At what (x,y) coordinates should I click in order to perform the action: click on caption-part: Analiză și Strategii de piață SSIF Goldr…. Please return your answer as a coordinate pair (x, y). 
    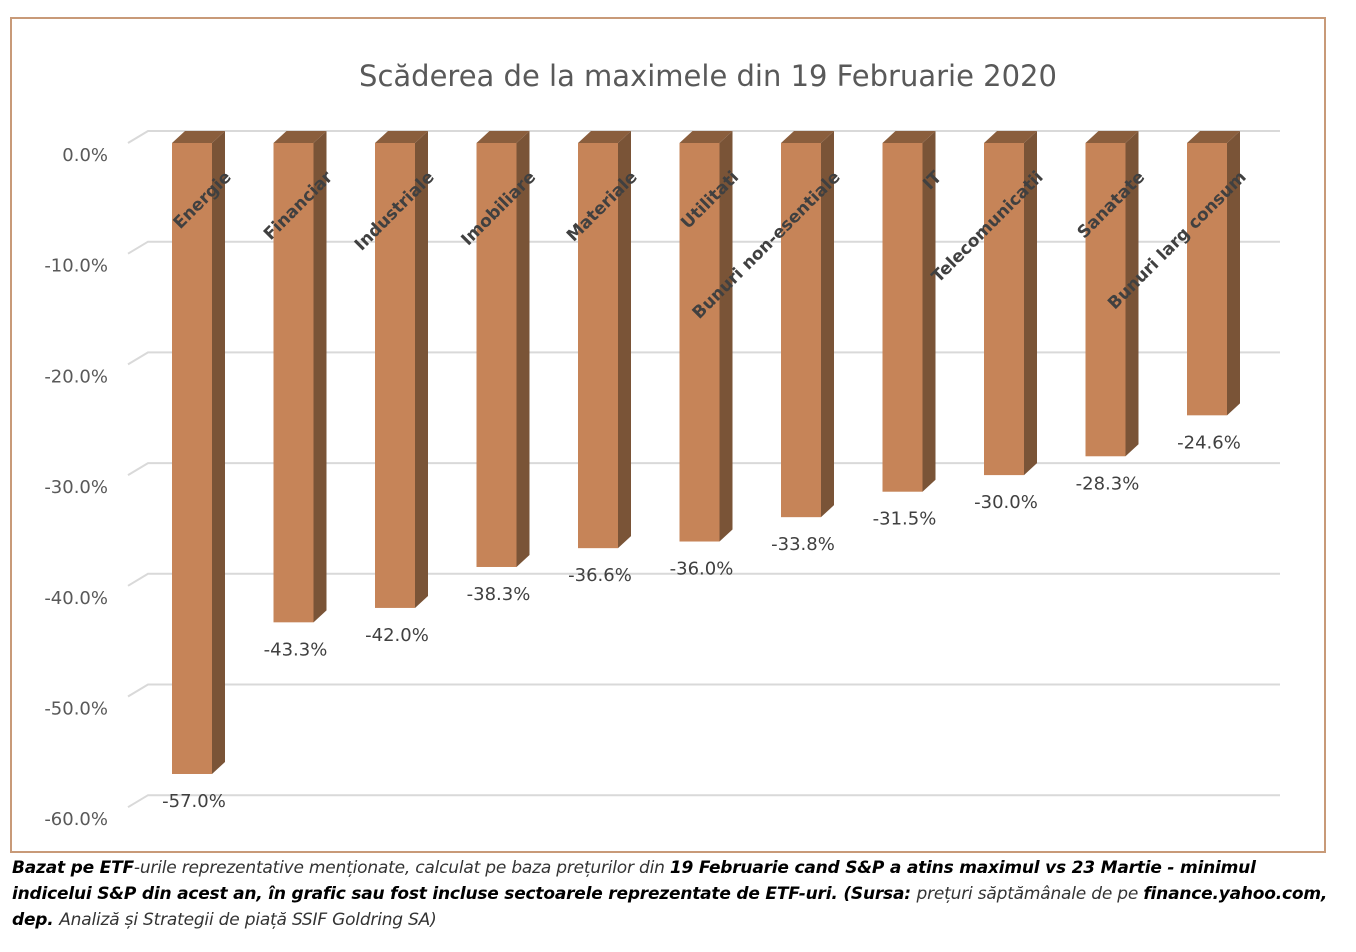
    Looking at the image, I should click on (248, 920).